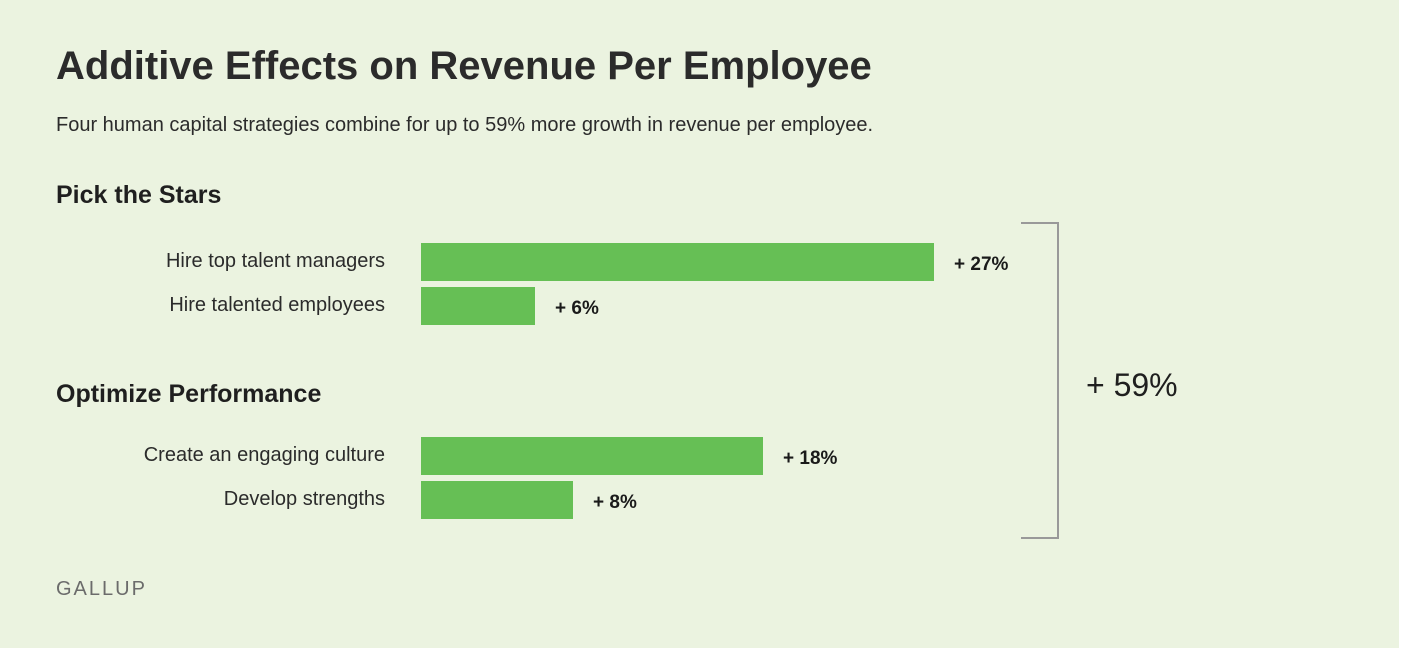 The width and height of the screenshot is (1401, 650). Describe the element at coordinates (464, 66) in the screenshot. I see `chart-title: Additive Effects on Revenue Per Employee` at that location.